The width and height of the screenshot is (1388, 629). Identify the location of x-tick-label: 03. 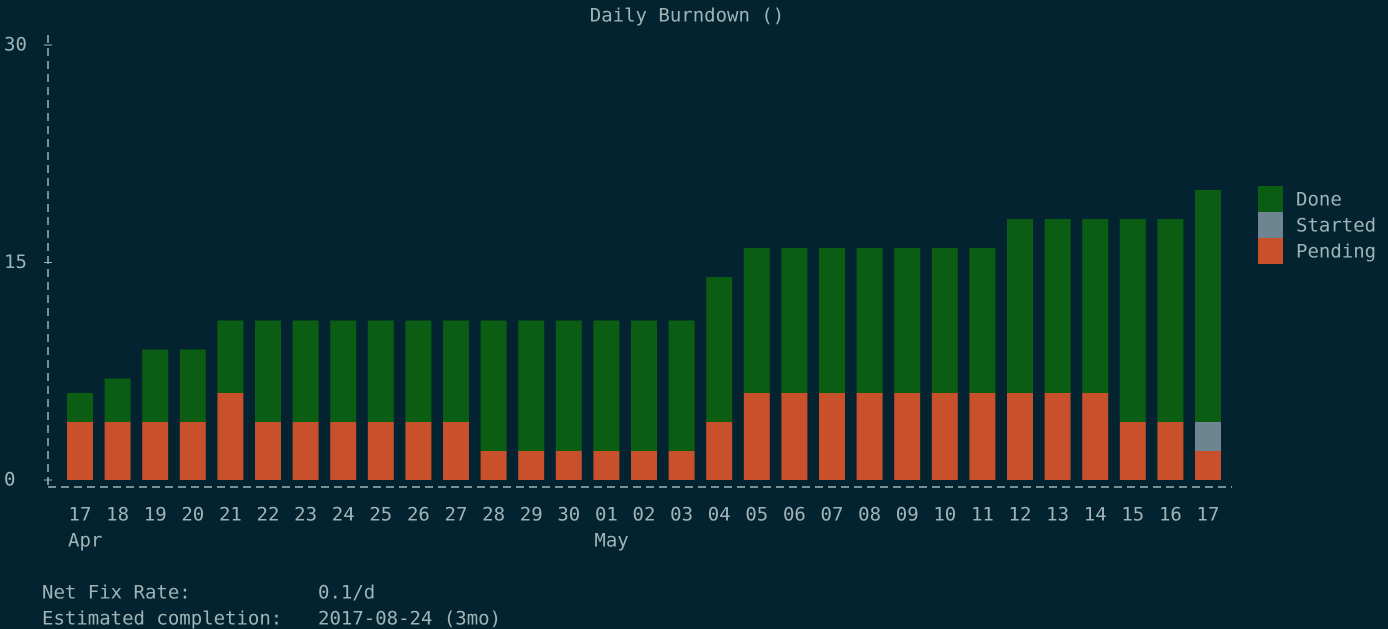
(681, 515).